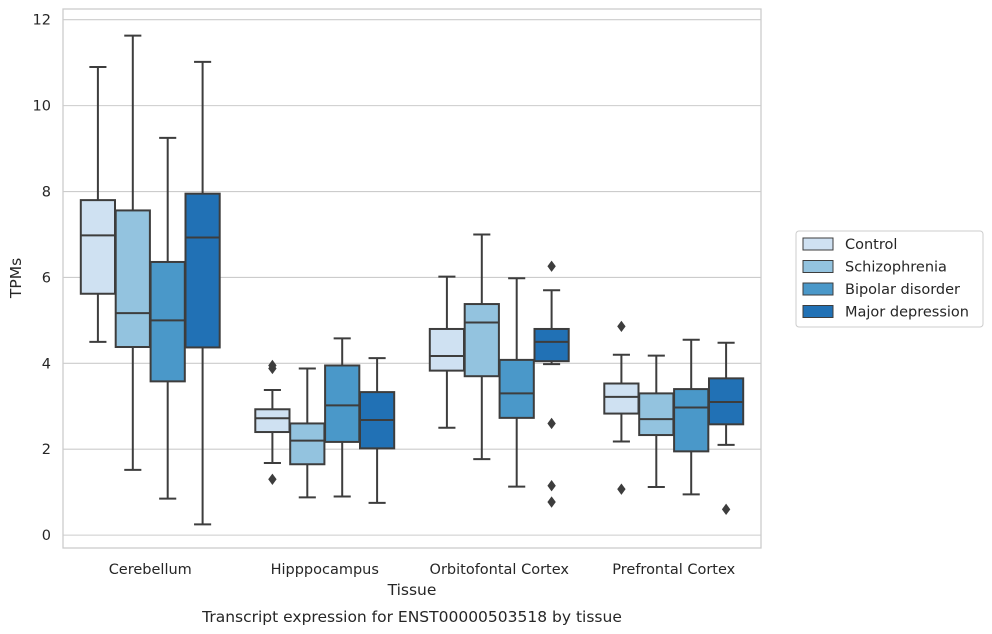 The image size is (992, 634). I want to click on y-tick-label: 8, so click(46, 193).